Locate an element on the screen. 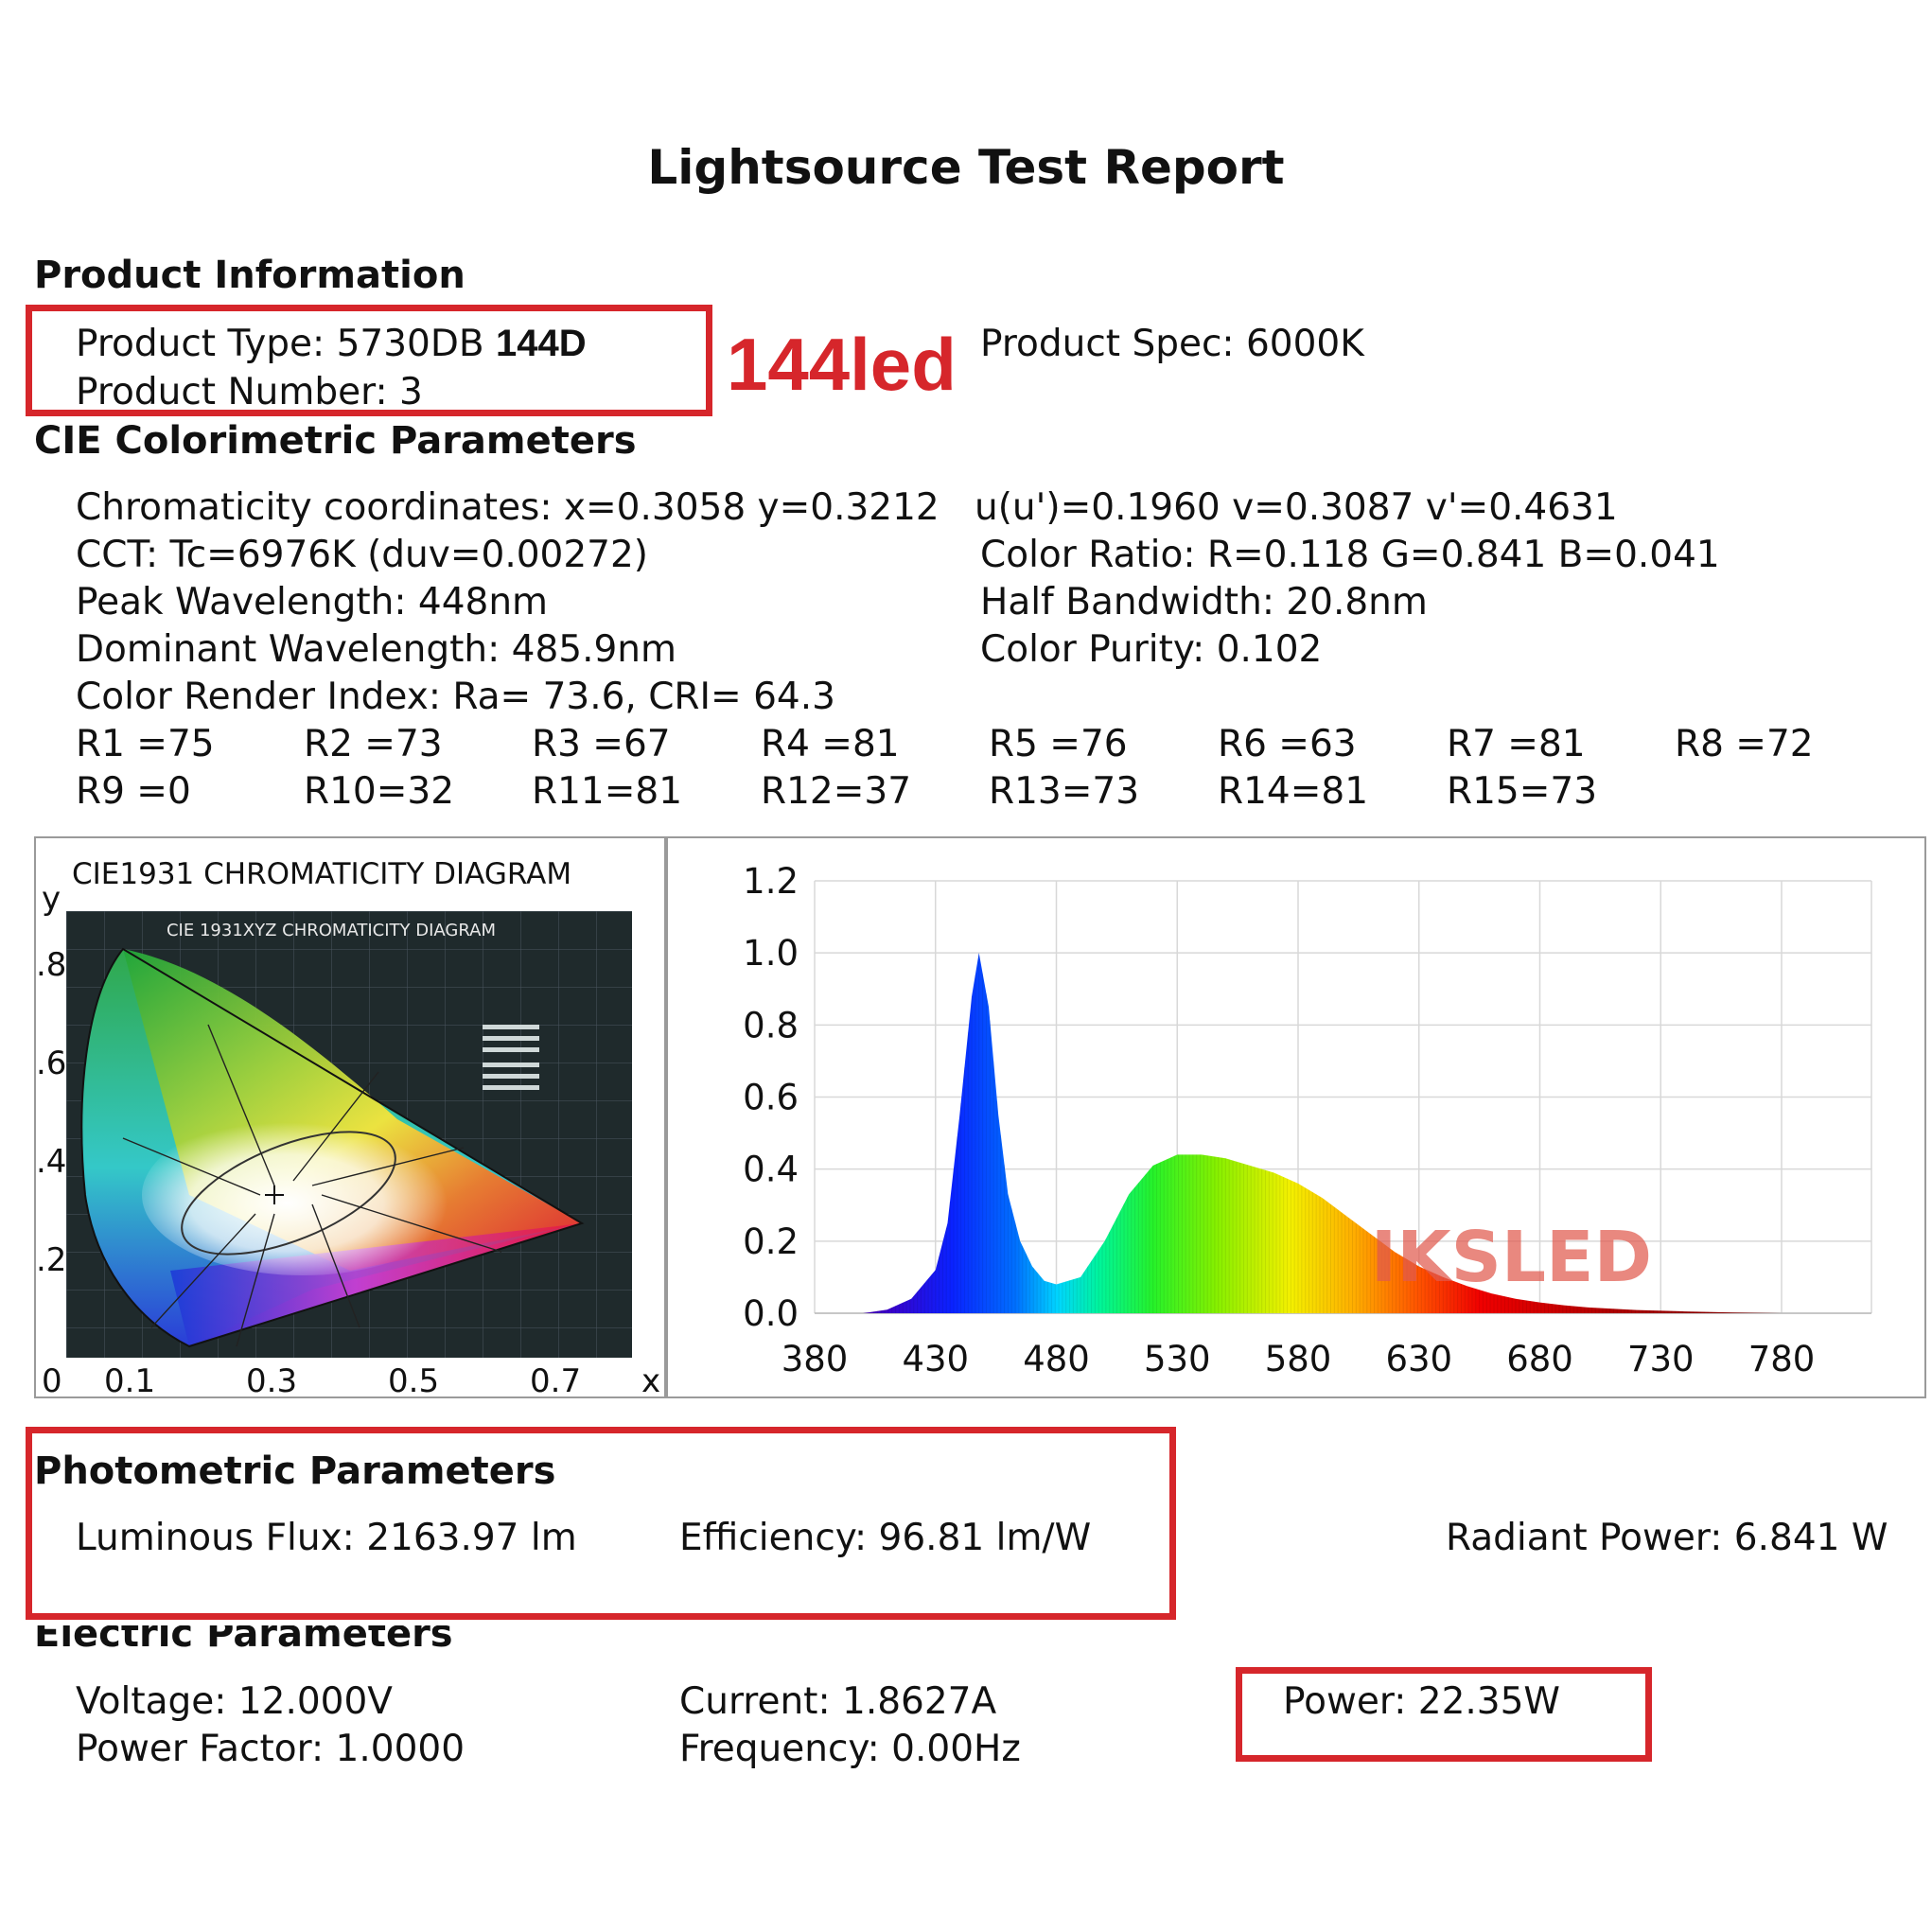 This screenshot has height=1932, width=1932. power-highlight is located at coordinates (1444, 1714).